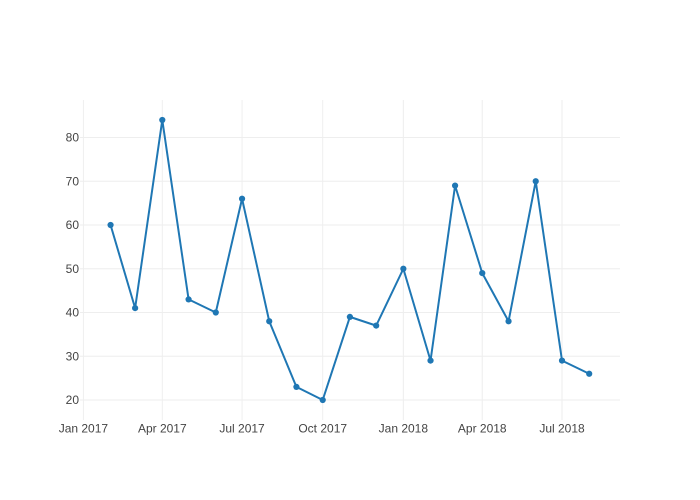 This screenshot has height=500, width=700. I want to click on svg-text: Jan 2017, so click(84, 429).